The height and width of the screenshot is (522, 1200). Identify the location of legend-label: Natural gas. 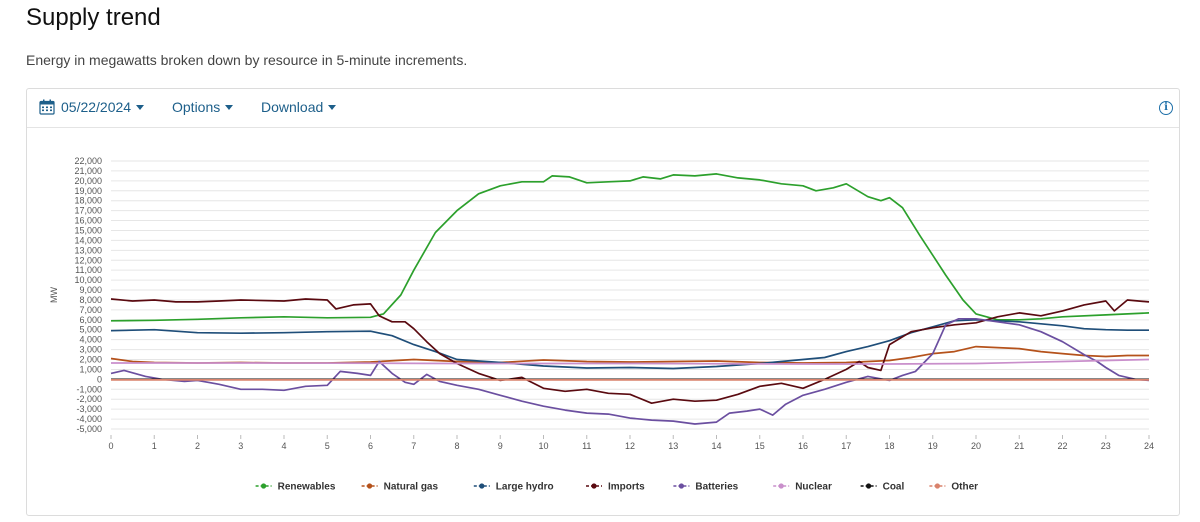
(411, 487).